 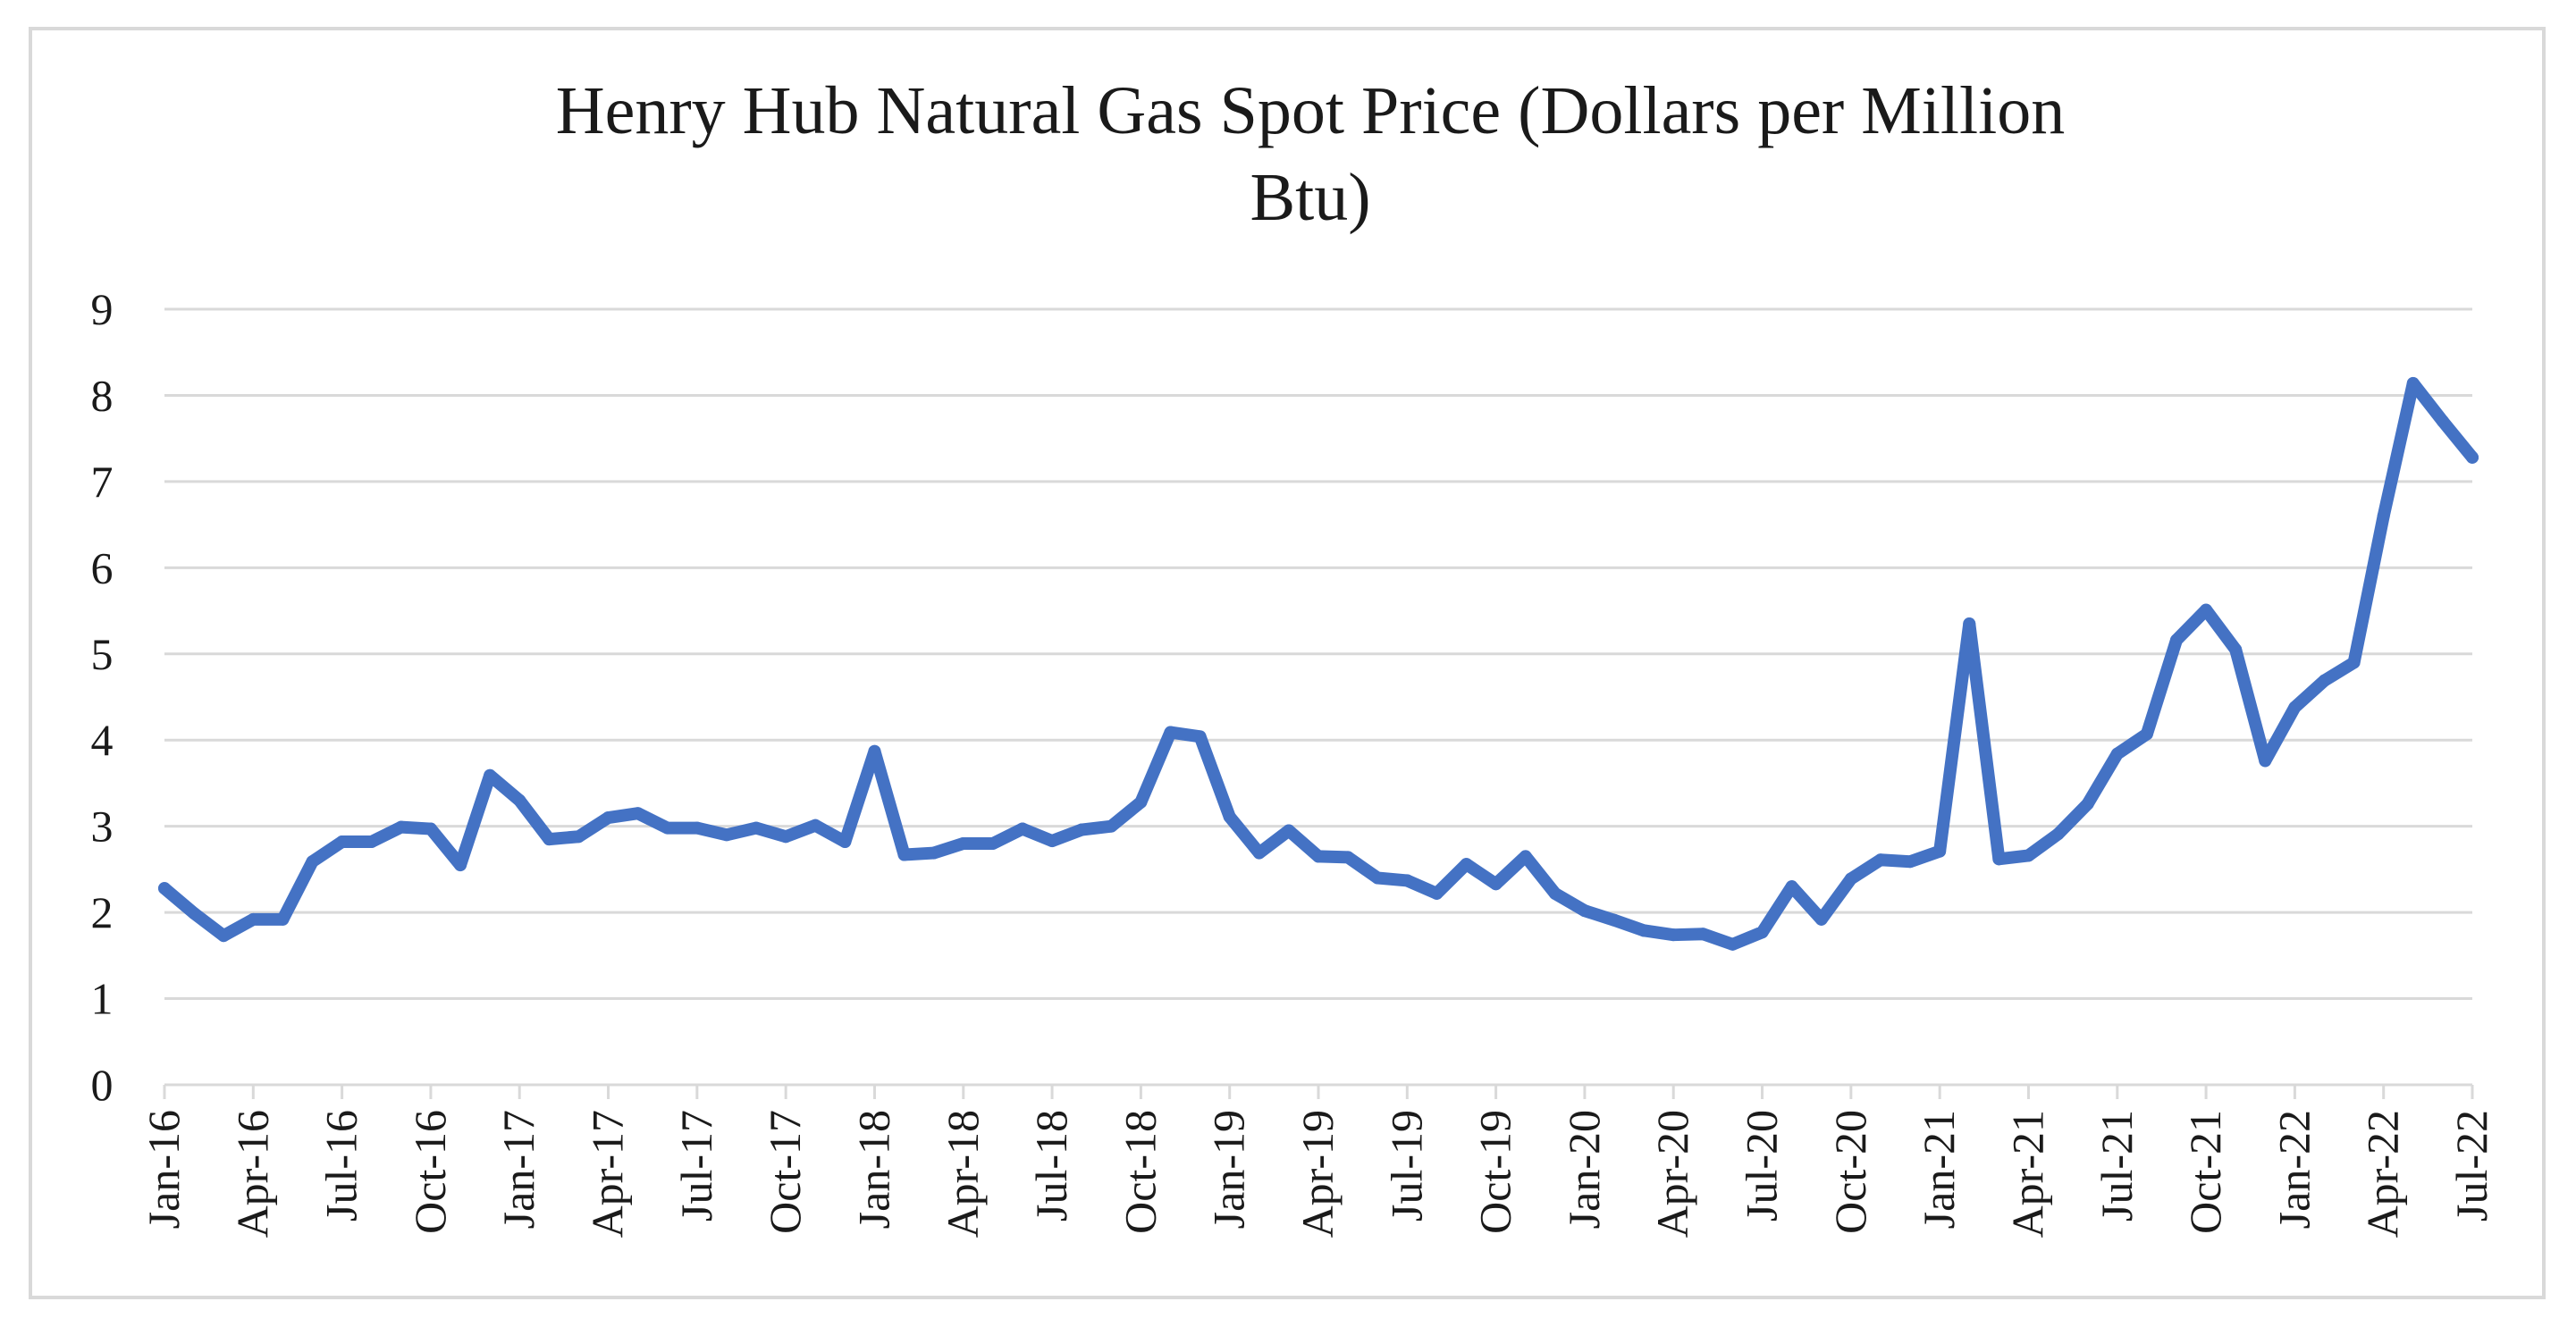 What do you see at coordinates (518, 1169) in the screenshot?
I see `x-tick-label: Jan-17` at bounding box center [518, 1169].